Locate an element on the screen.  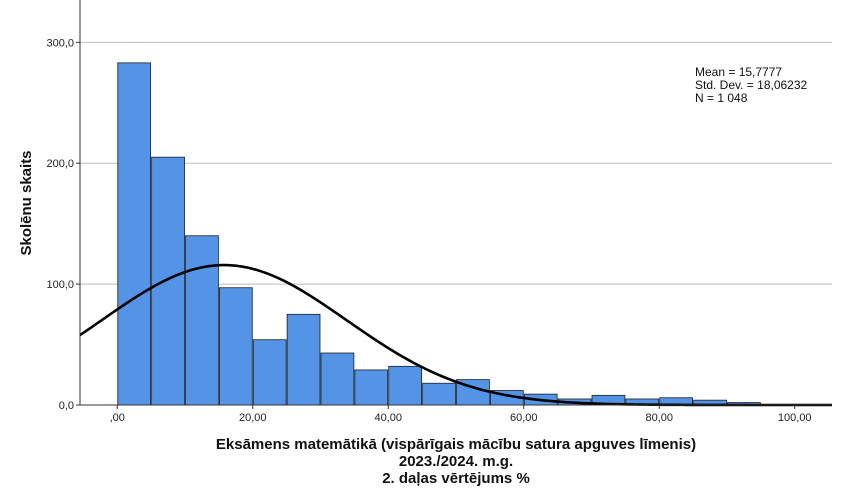
stat-std-dev: Std. Dev. = 18,06232 is located at coordinates (751, 85).